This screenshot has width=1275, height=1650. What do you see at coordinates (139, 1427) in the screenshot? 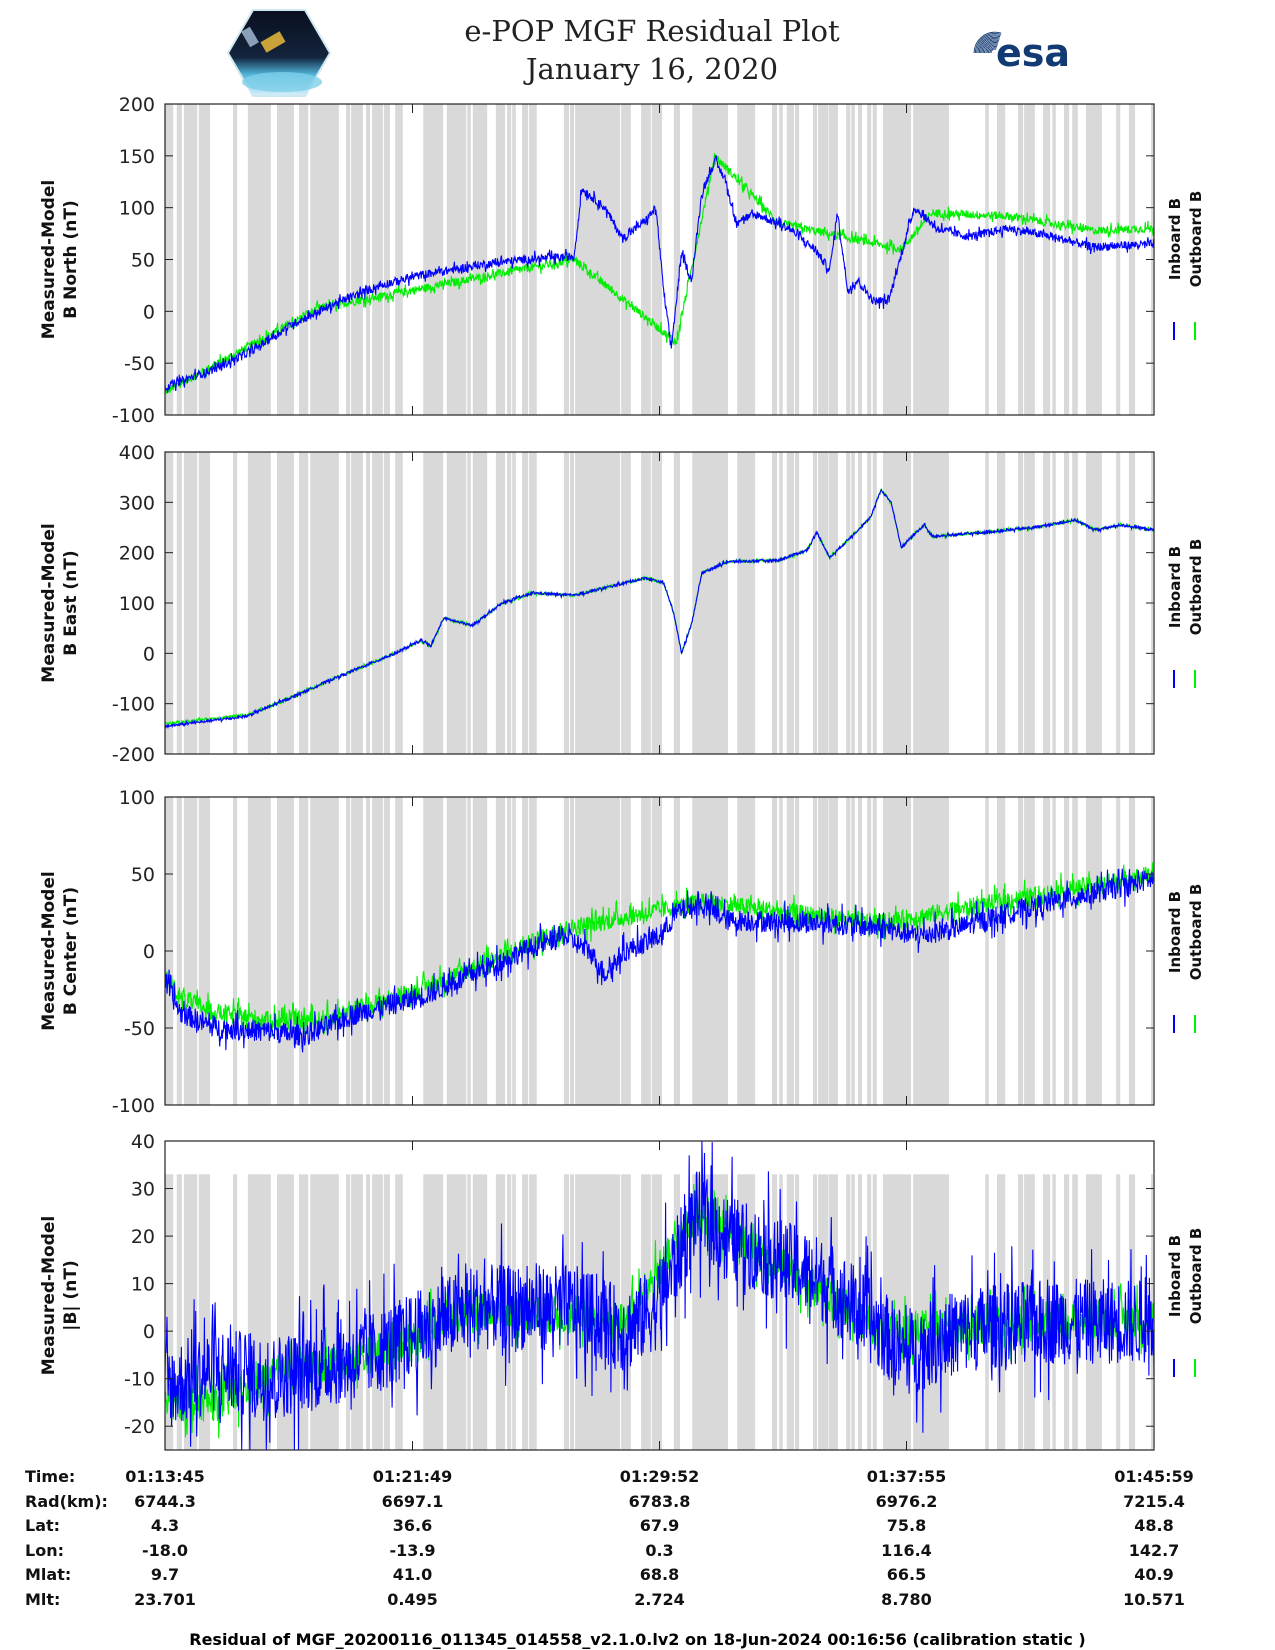
I see `y-tick-label: -20` at bounding box center [139, 1427].